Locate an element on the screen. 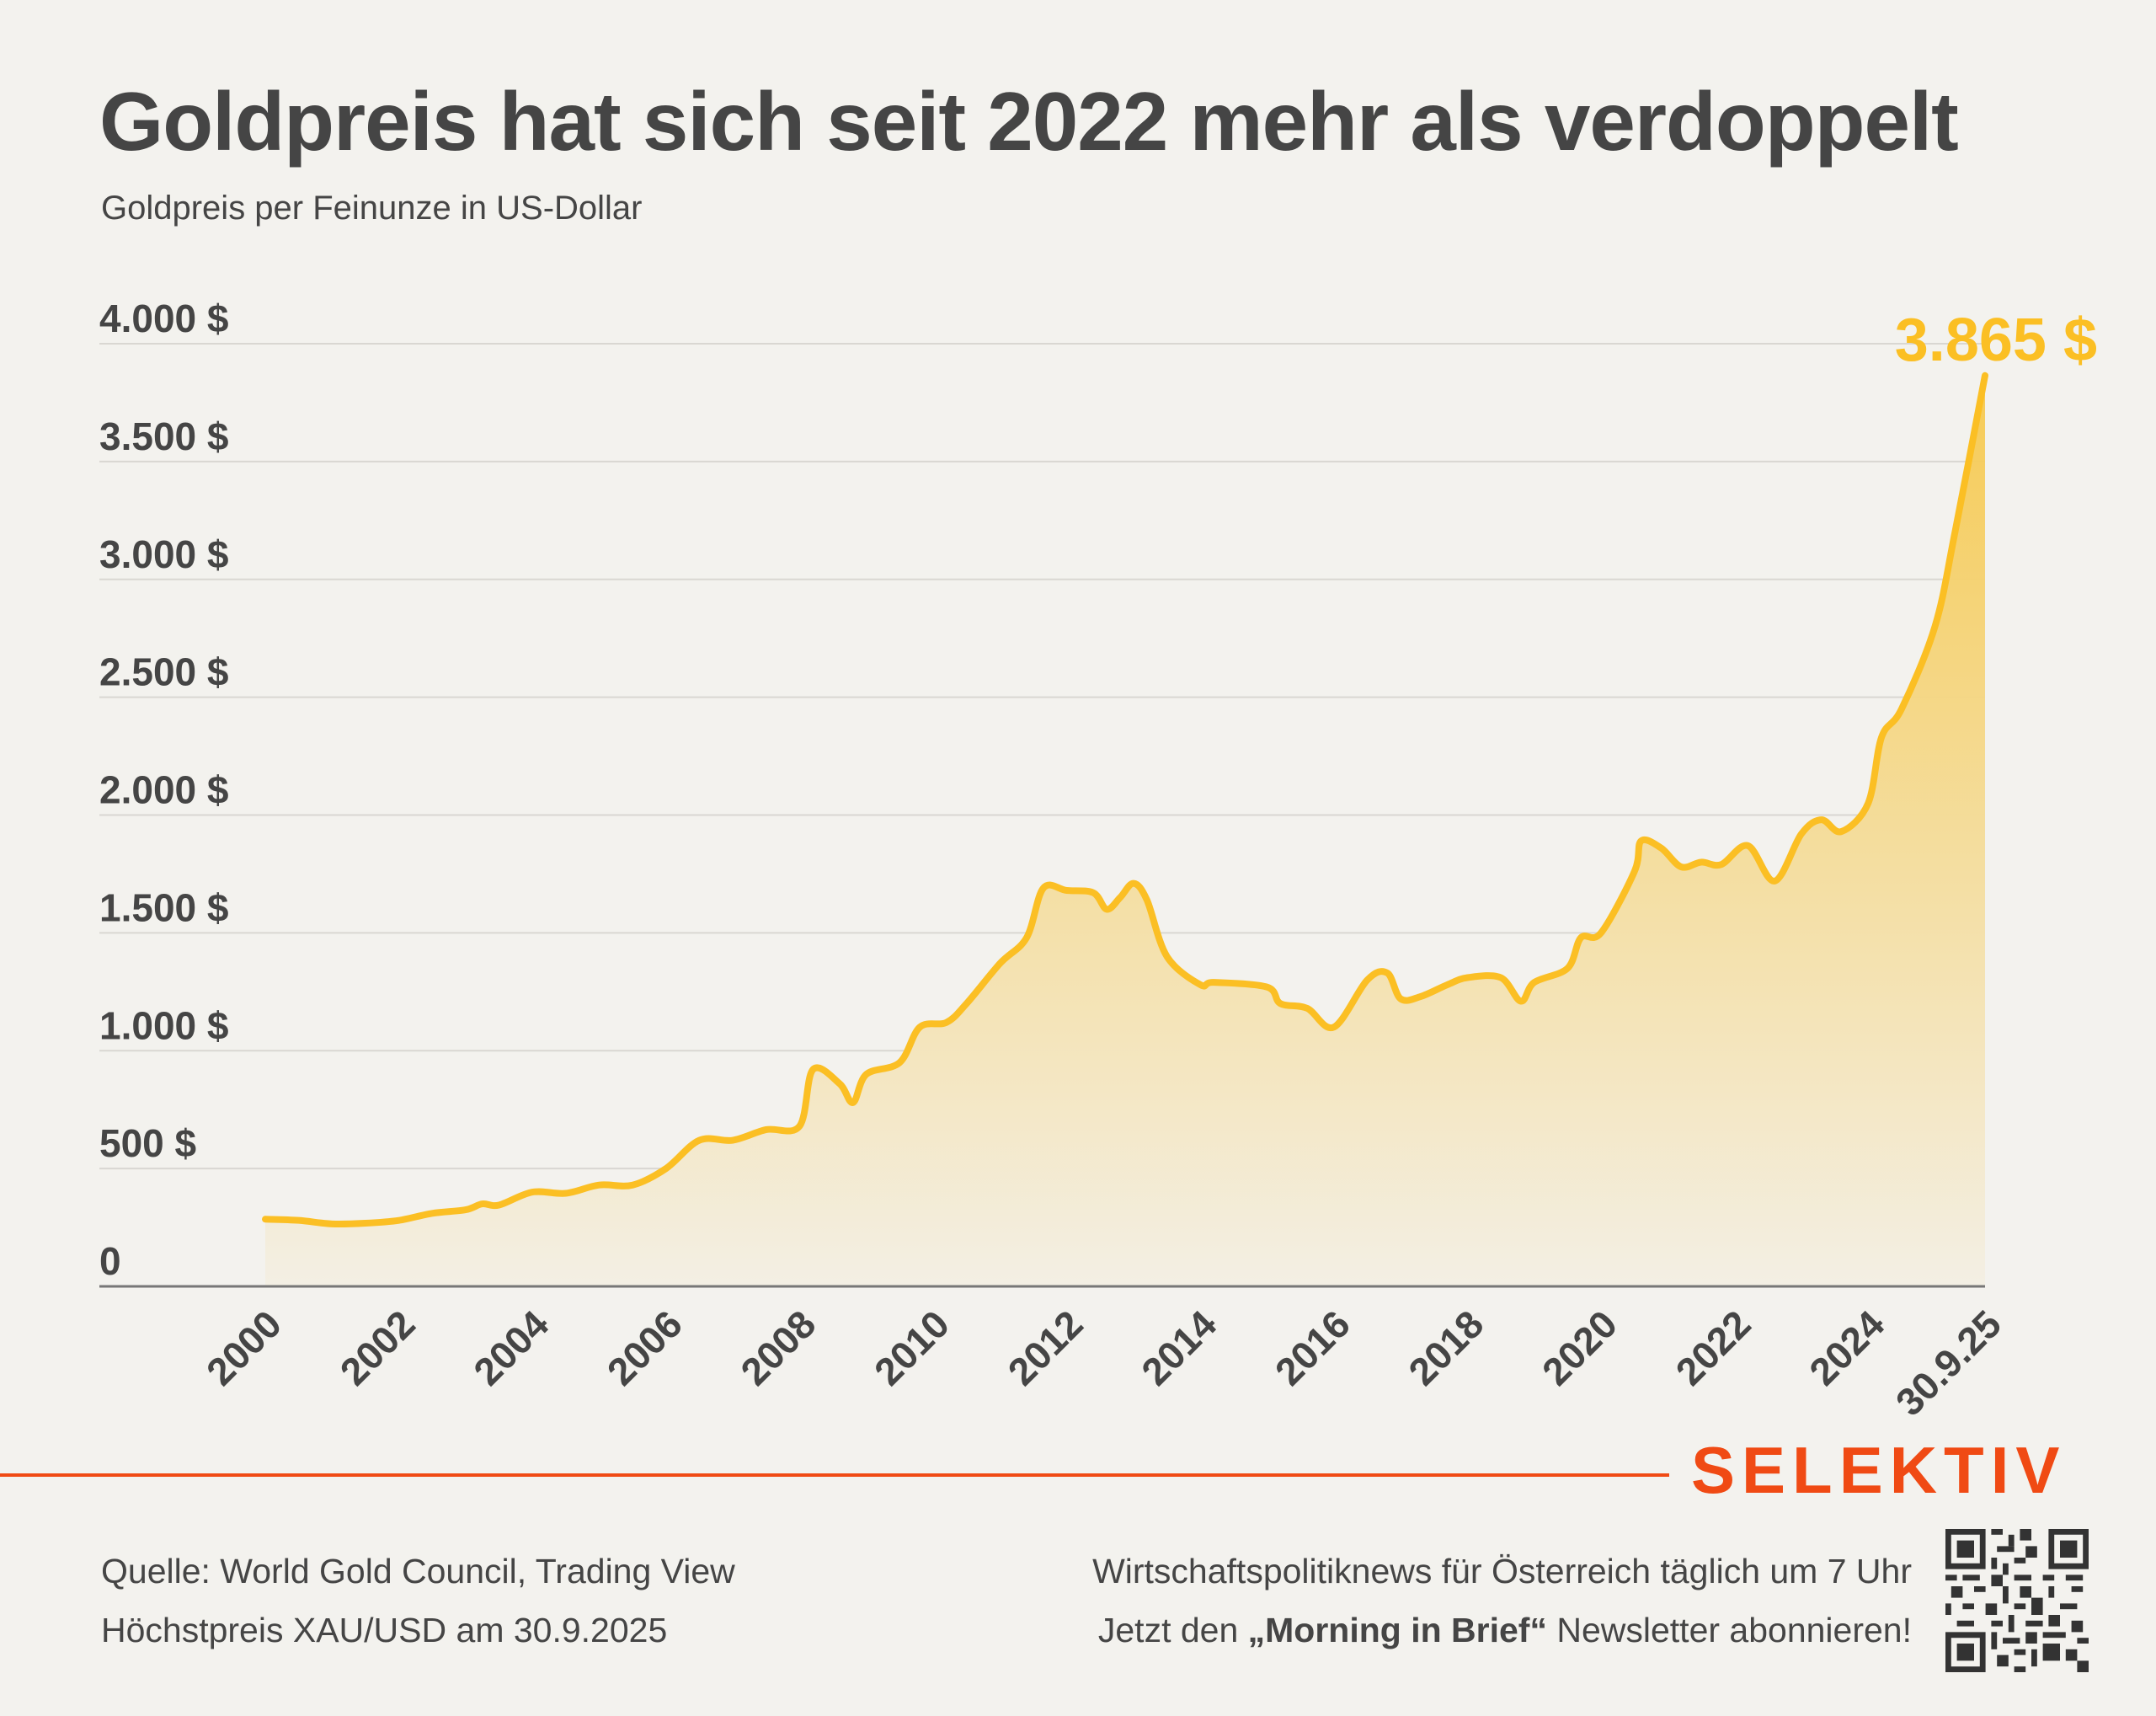 The image size is (2156, 1716). source-text: Quelle: World Gold Council, Trading View is located at coordinates (418, 1571).